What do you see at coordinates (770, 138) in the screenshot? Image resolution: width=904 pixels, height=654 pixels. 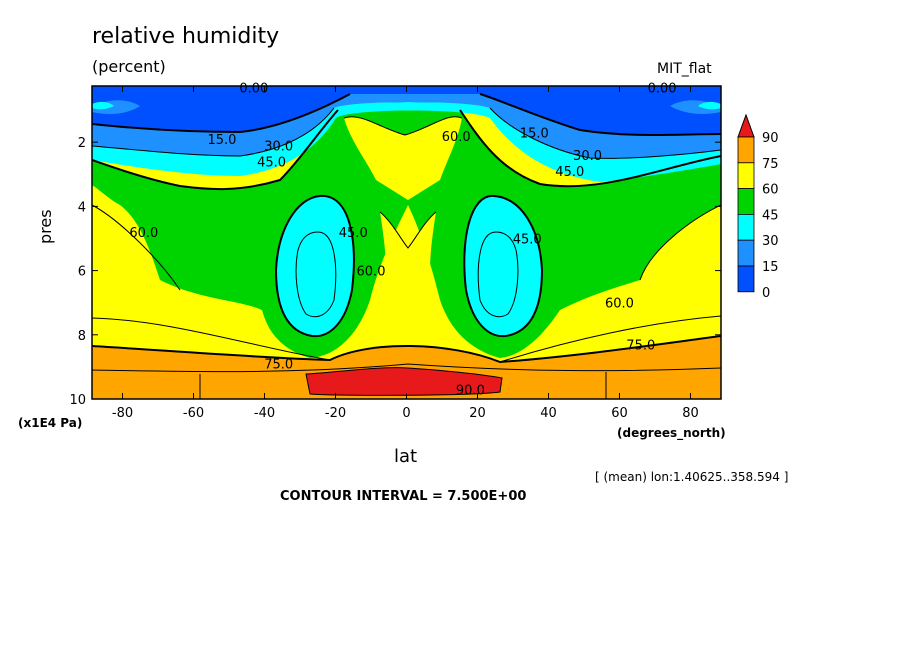 I see `legend-label: 90` at bounding box center [770, 138].